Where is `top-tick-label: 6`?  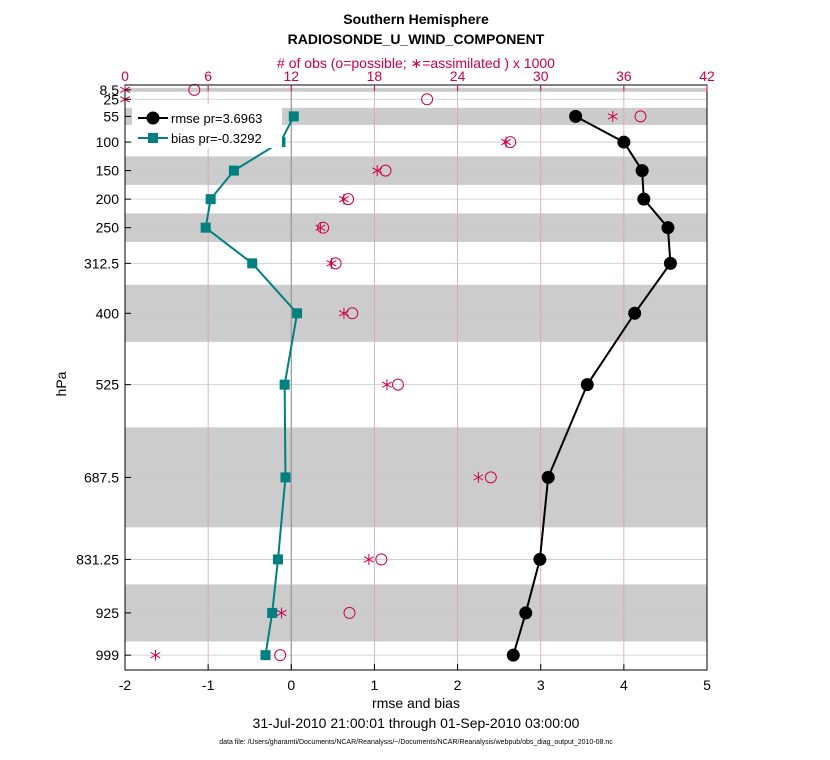
top-tick-label: 6 is located at coordinates (208, 76).